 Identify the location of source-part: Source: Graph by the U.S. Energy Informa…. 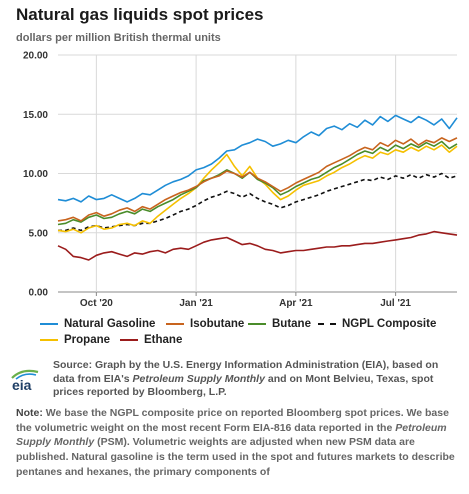
(246, 372).